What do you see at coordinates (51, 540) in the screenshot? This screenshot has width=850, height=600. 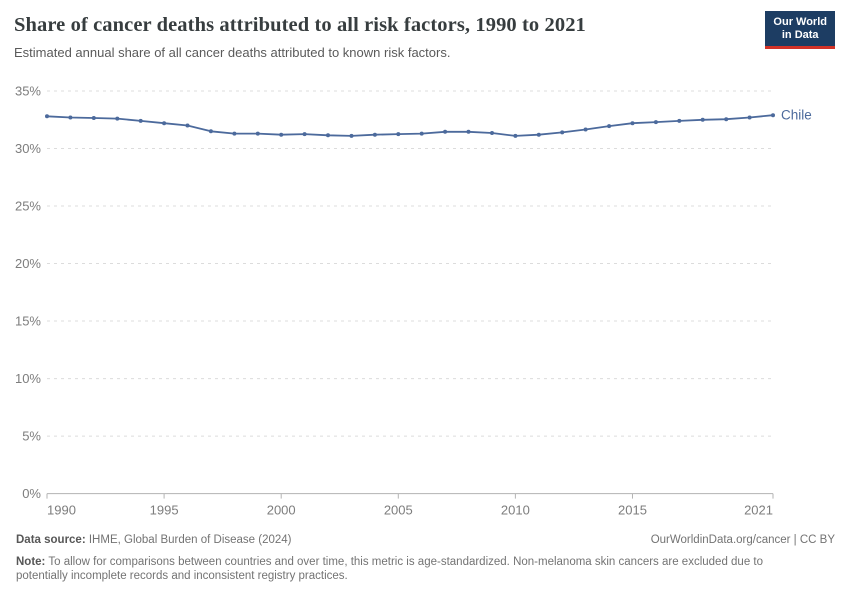 I see `data-source-label: Data source:` at bounding box center [51, 540].